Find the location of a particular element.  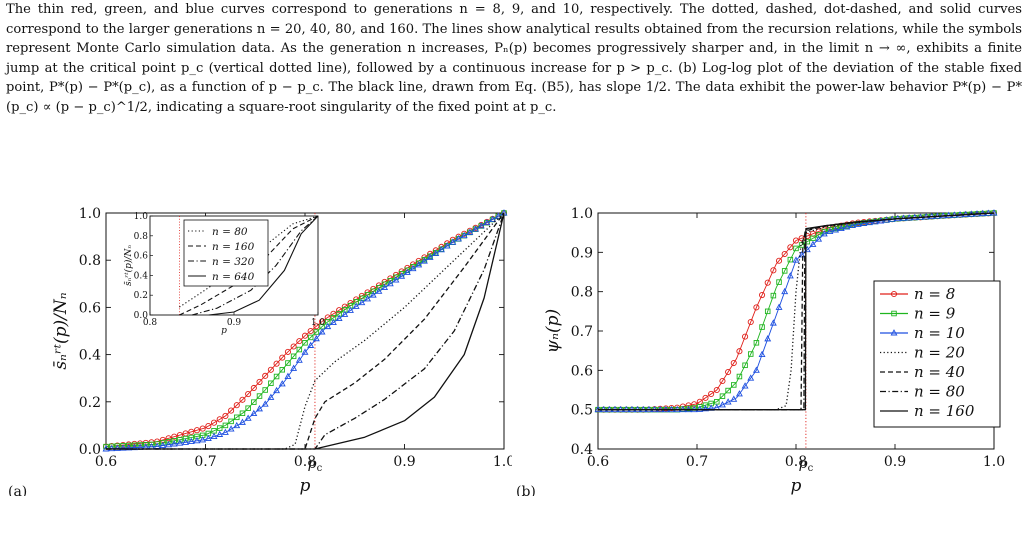

legend-label: n = 10 is located at coordinates (939, 333).